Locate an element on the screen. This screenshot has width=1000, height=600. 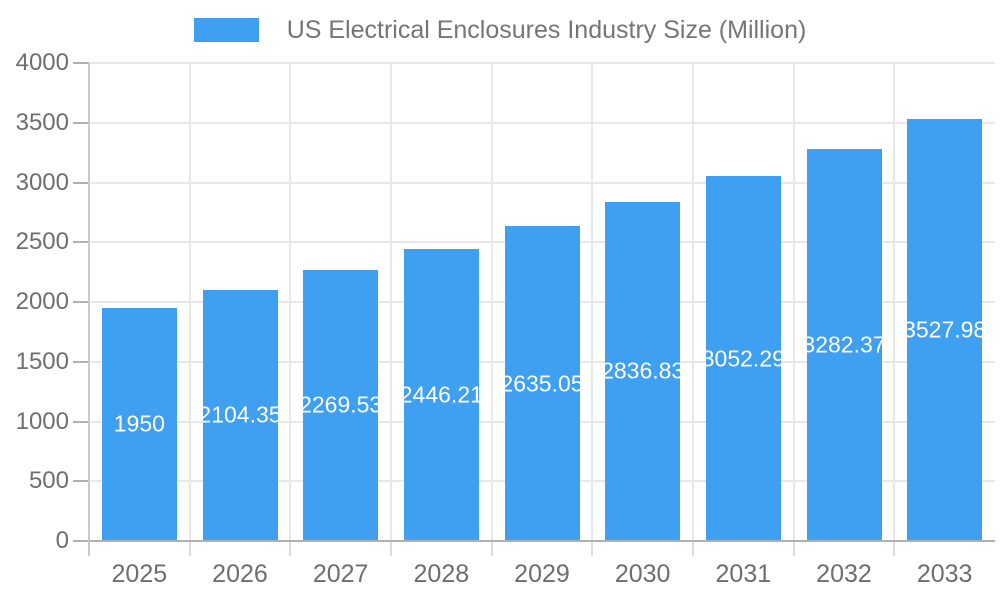
x-axis-tick-label: 2027 is located at coordinates (340, 574).